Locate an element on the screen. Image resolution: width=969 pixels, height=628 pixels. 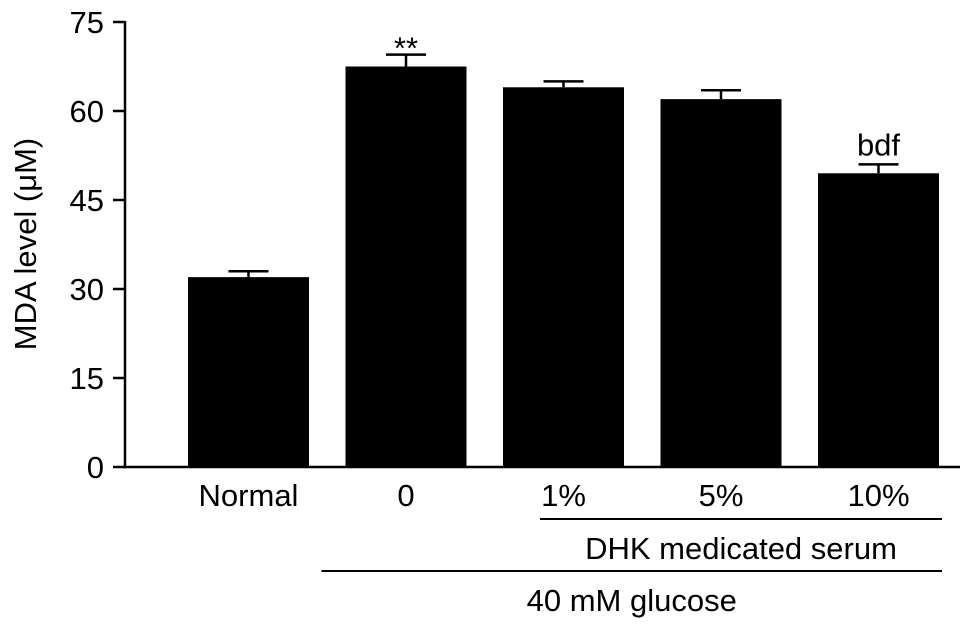
bar-5-percent is located at coordinates (721, 283).